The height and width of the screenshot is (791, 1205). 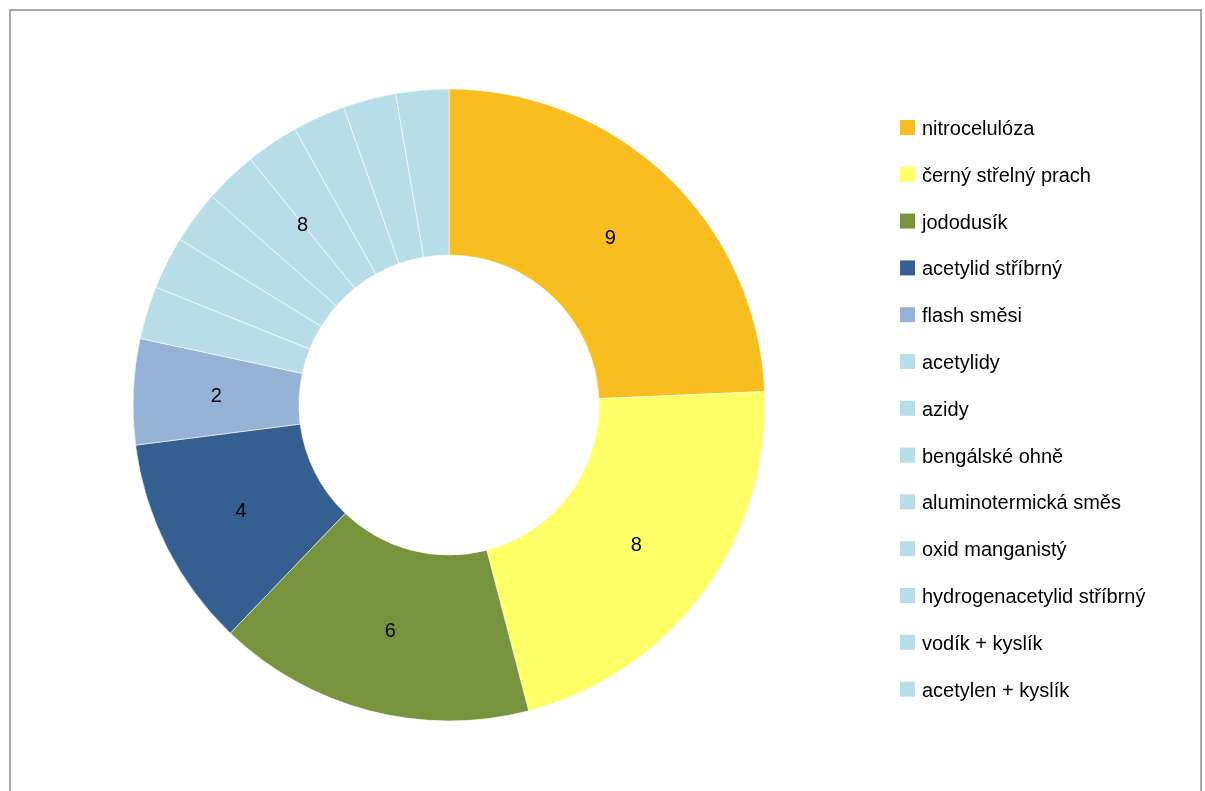 I want to click on data-label: 6, so click(x=390, y=630).